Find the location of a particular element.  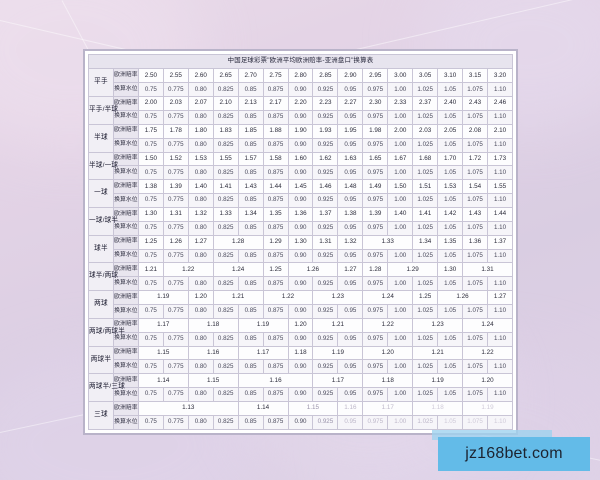

odds-cell: 1.80 is located at coordinates (200, 131).